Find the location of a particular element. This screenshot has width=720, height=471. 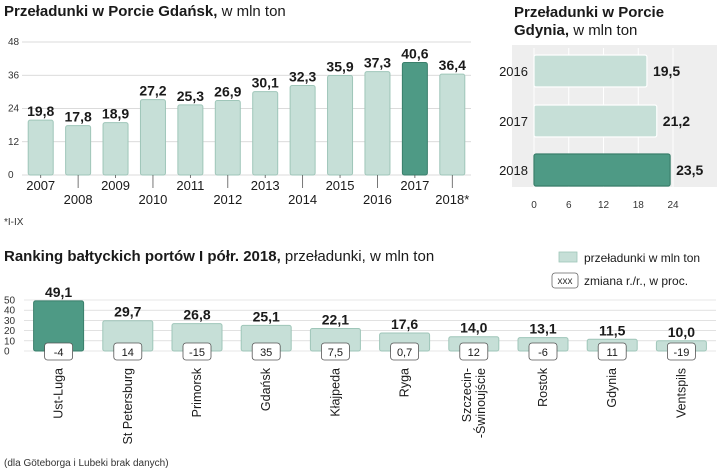

ranking-ytick: 30 is located at coordinates (10, 321).